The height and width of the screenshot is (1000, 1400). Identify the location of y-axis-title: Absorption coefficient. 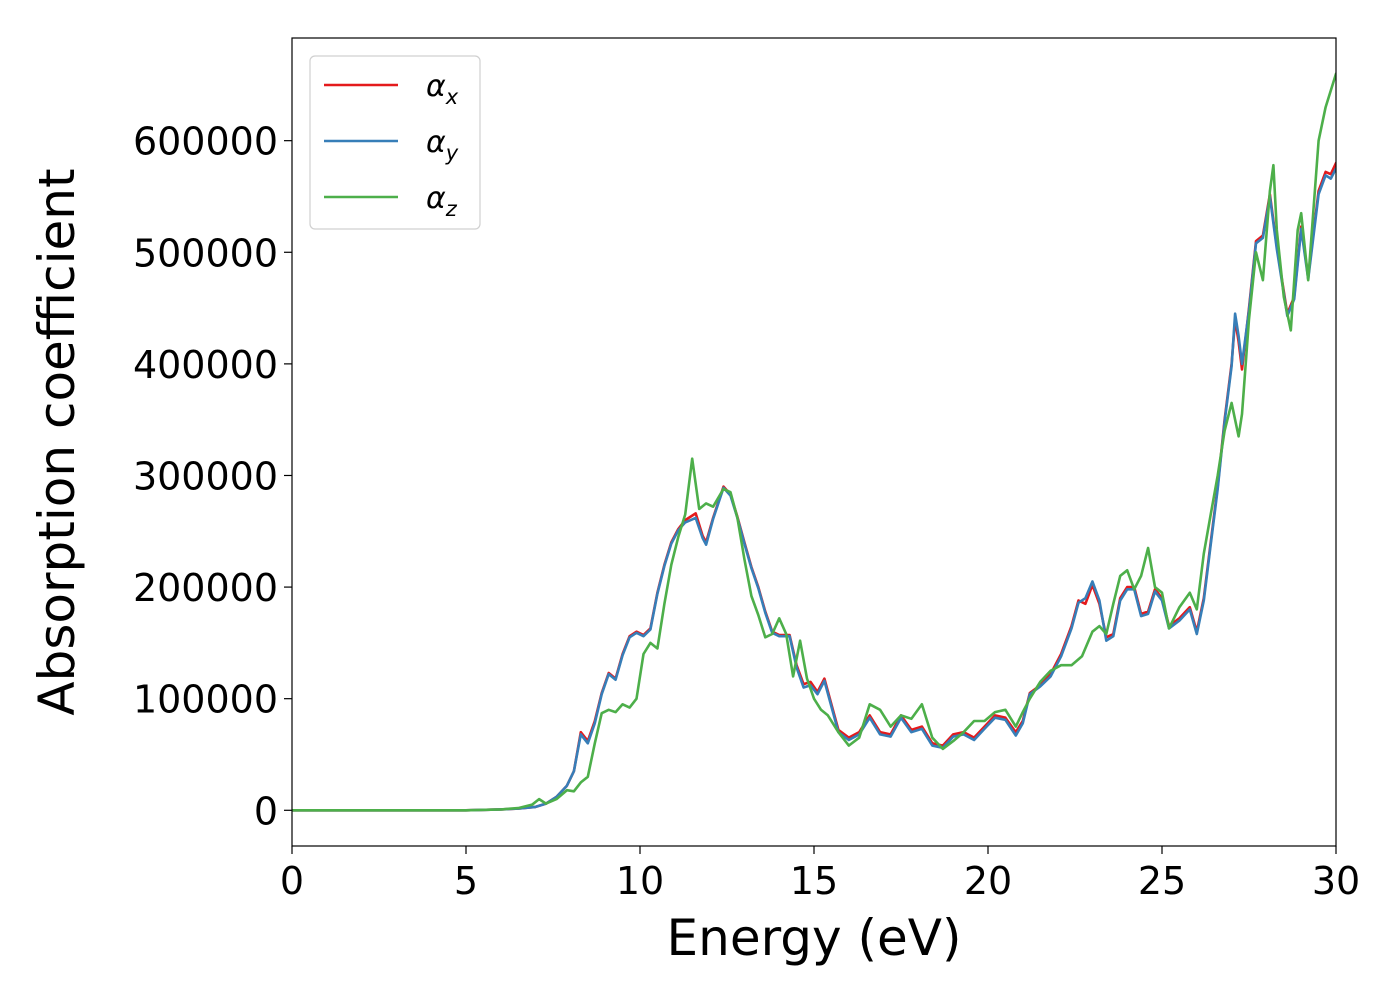
(57, 441).